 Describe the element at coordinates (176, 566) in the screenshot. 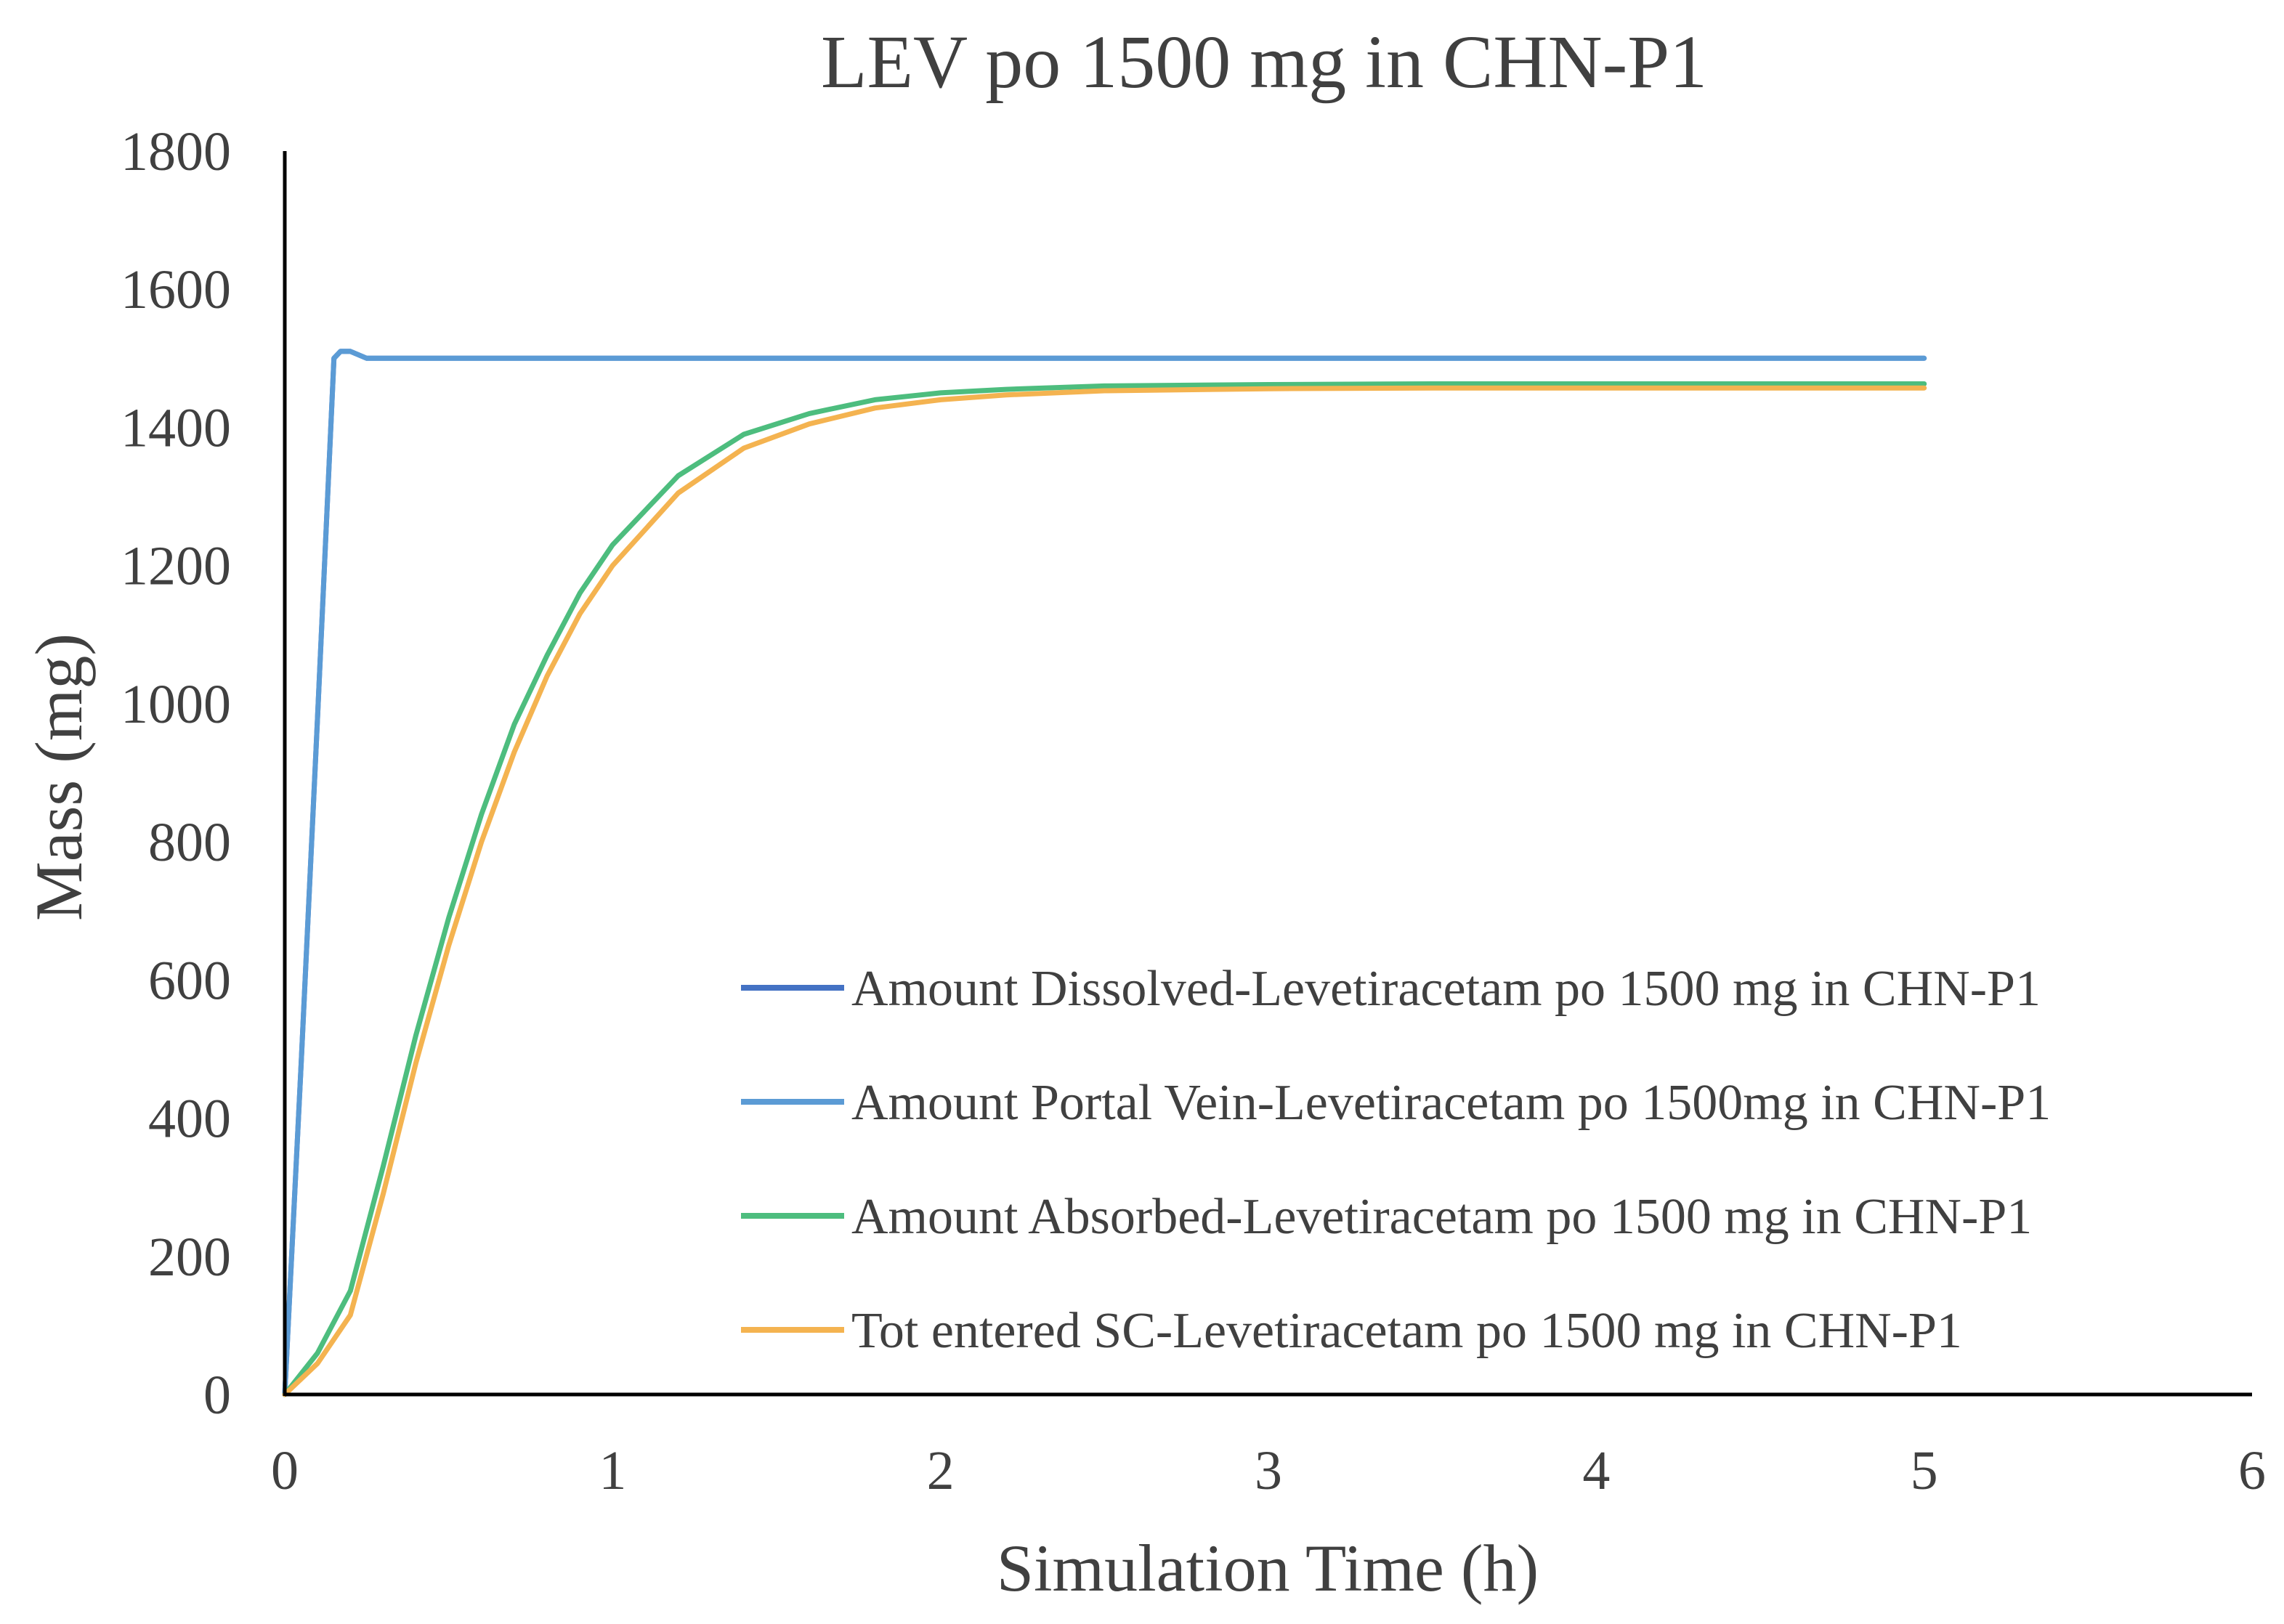

I see `y-tick-label: 1200` at that location.